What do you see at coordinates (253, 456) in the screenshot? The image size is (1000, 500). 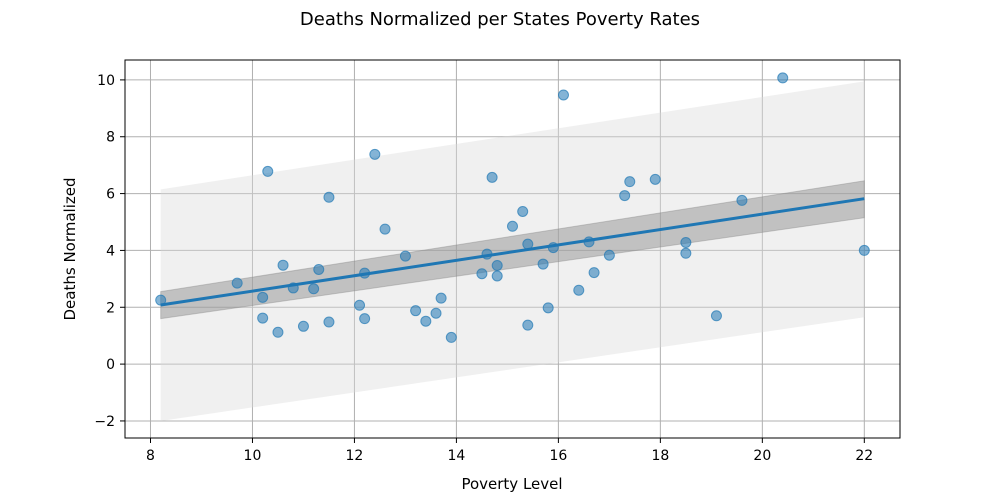 I see `x-tick-label: 10` at bounding box center [253, 456].